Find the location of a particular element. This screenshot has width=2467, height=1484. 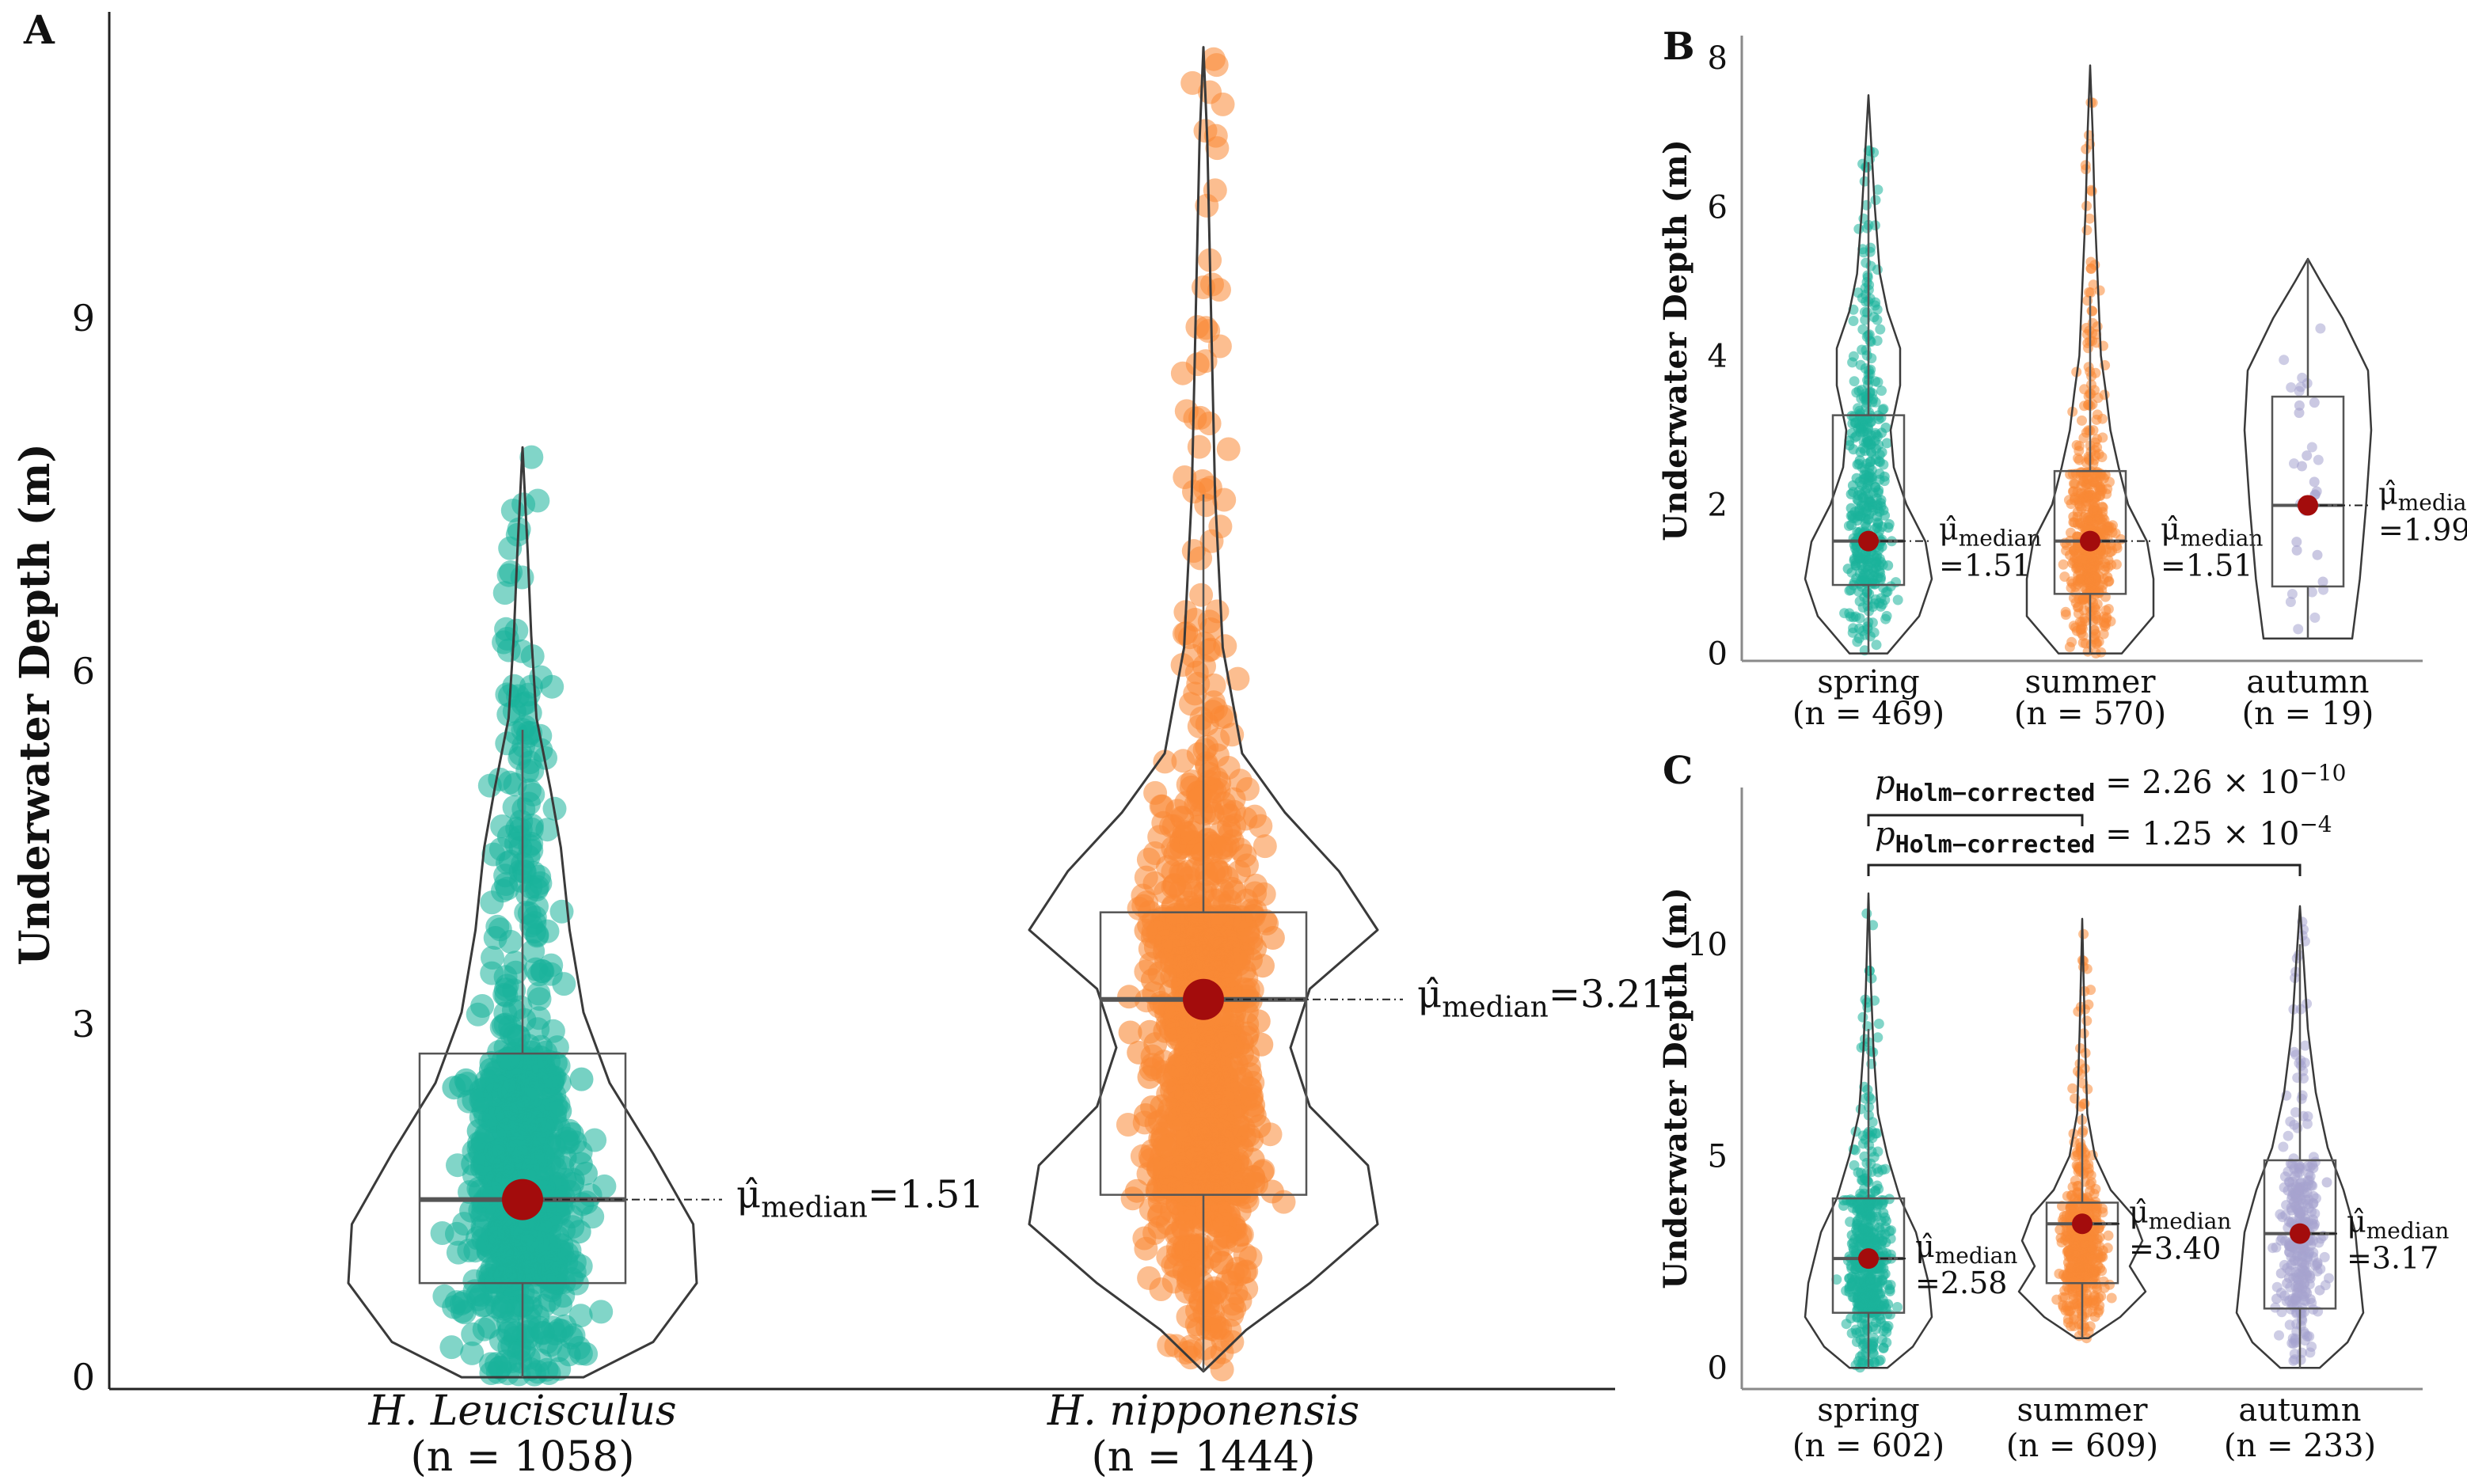

panel-letter: C is located at coordinates (1678, 771).